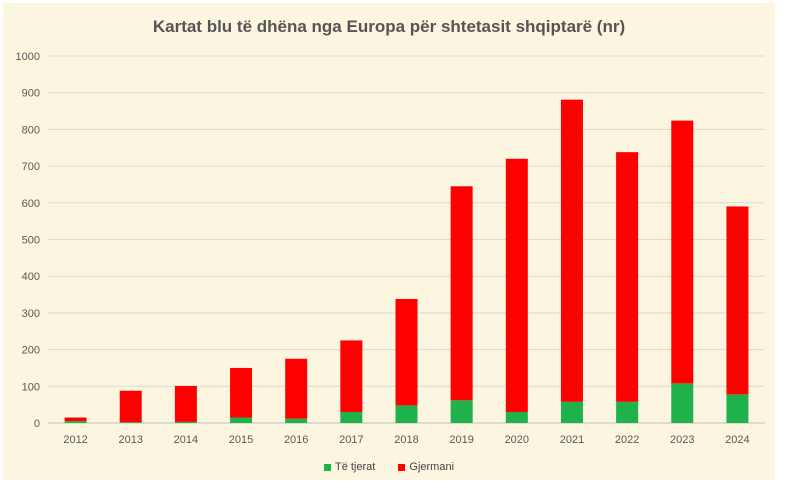 This screenshot has height=498, width=793. Describe the element at coordinates (737, 300) in the screenshot. I see `bar-germany-2024` at that location.